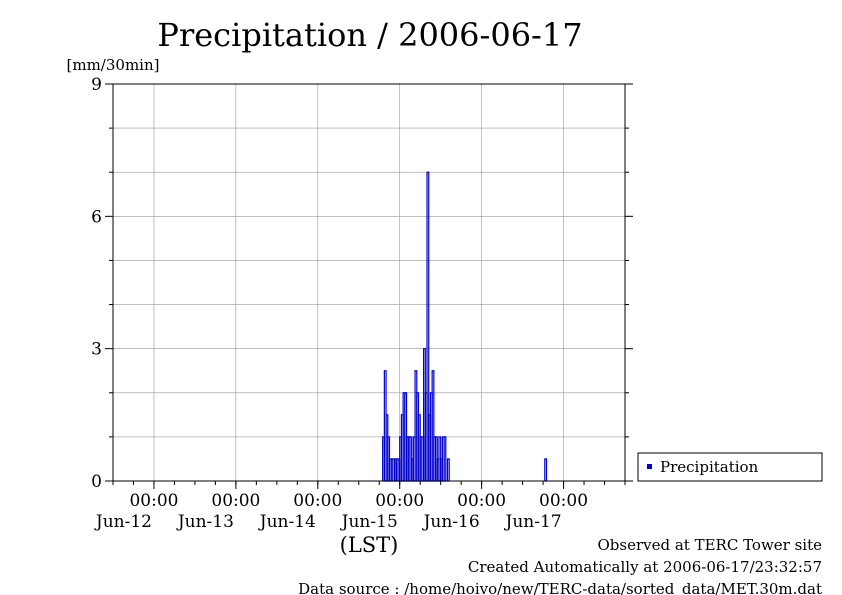 Image resolution: width=842 pixels, height=595 pixels. Describe the element at coordinates (369, 522) in the screenshot. I see `x-tick-label-date: Jun-15` at that location.